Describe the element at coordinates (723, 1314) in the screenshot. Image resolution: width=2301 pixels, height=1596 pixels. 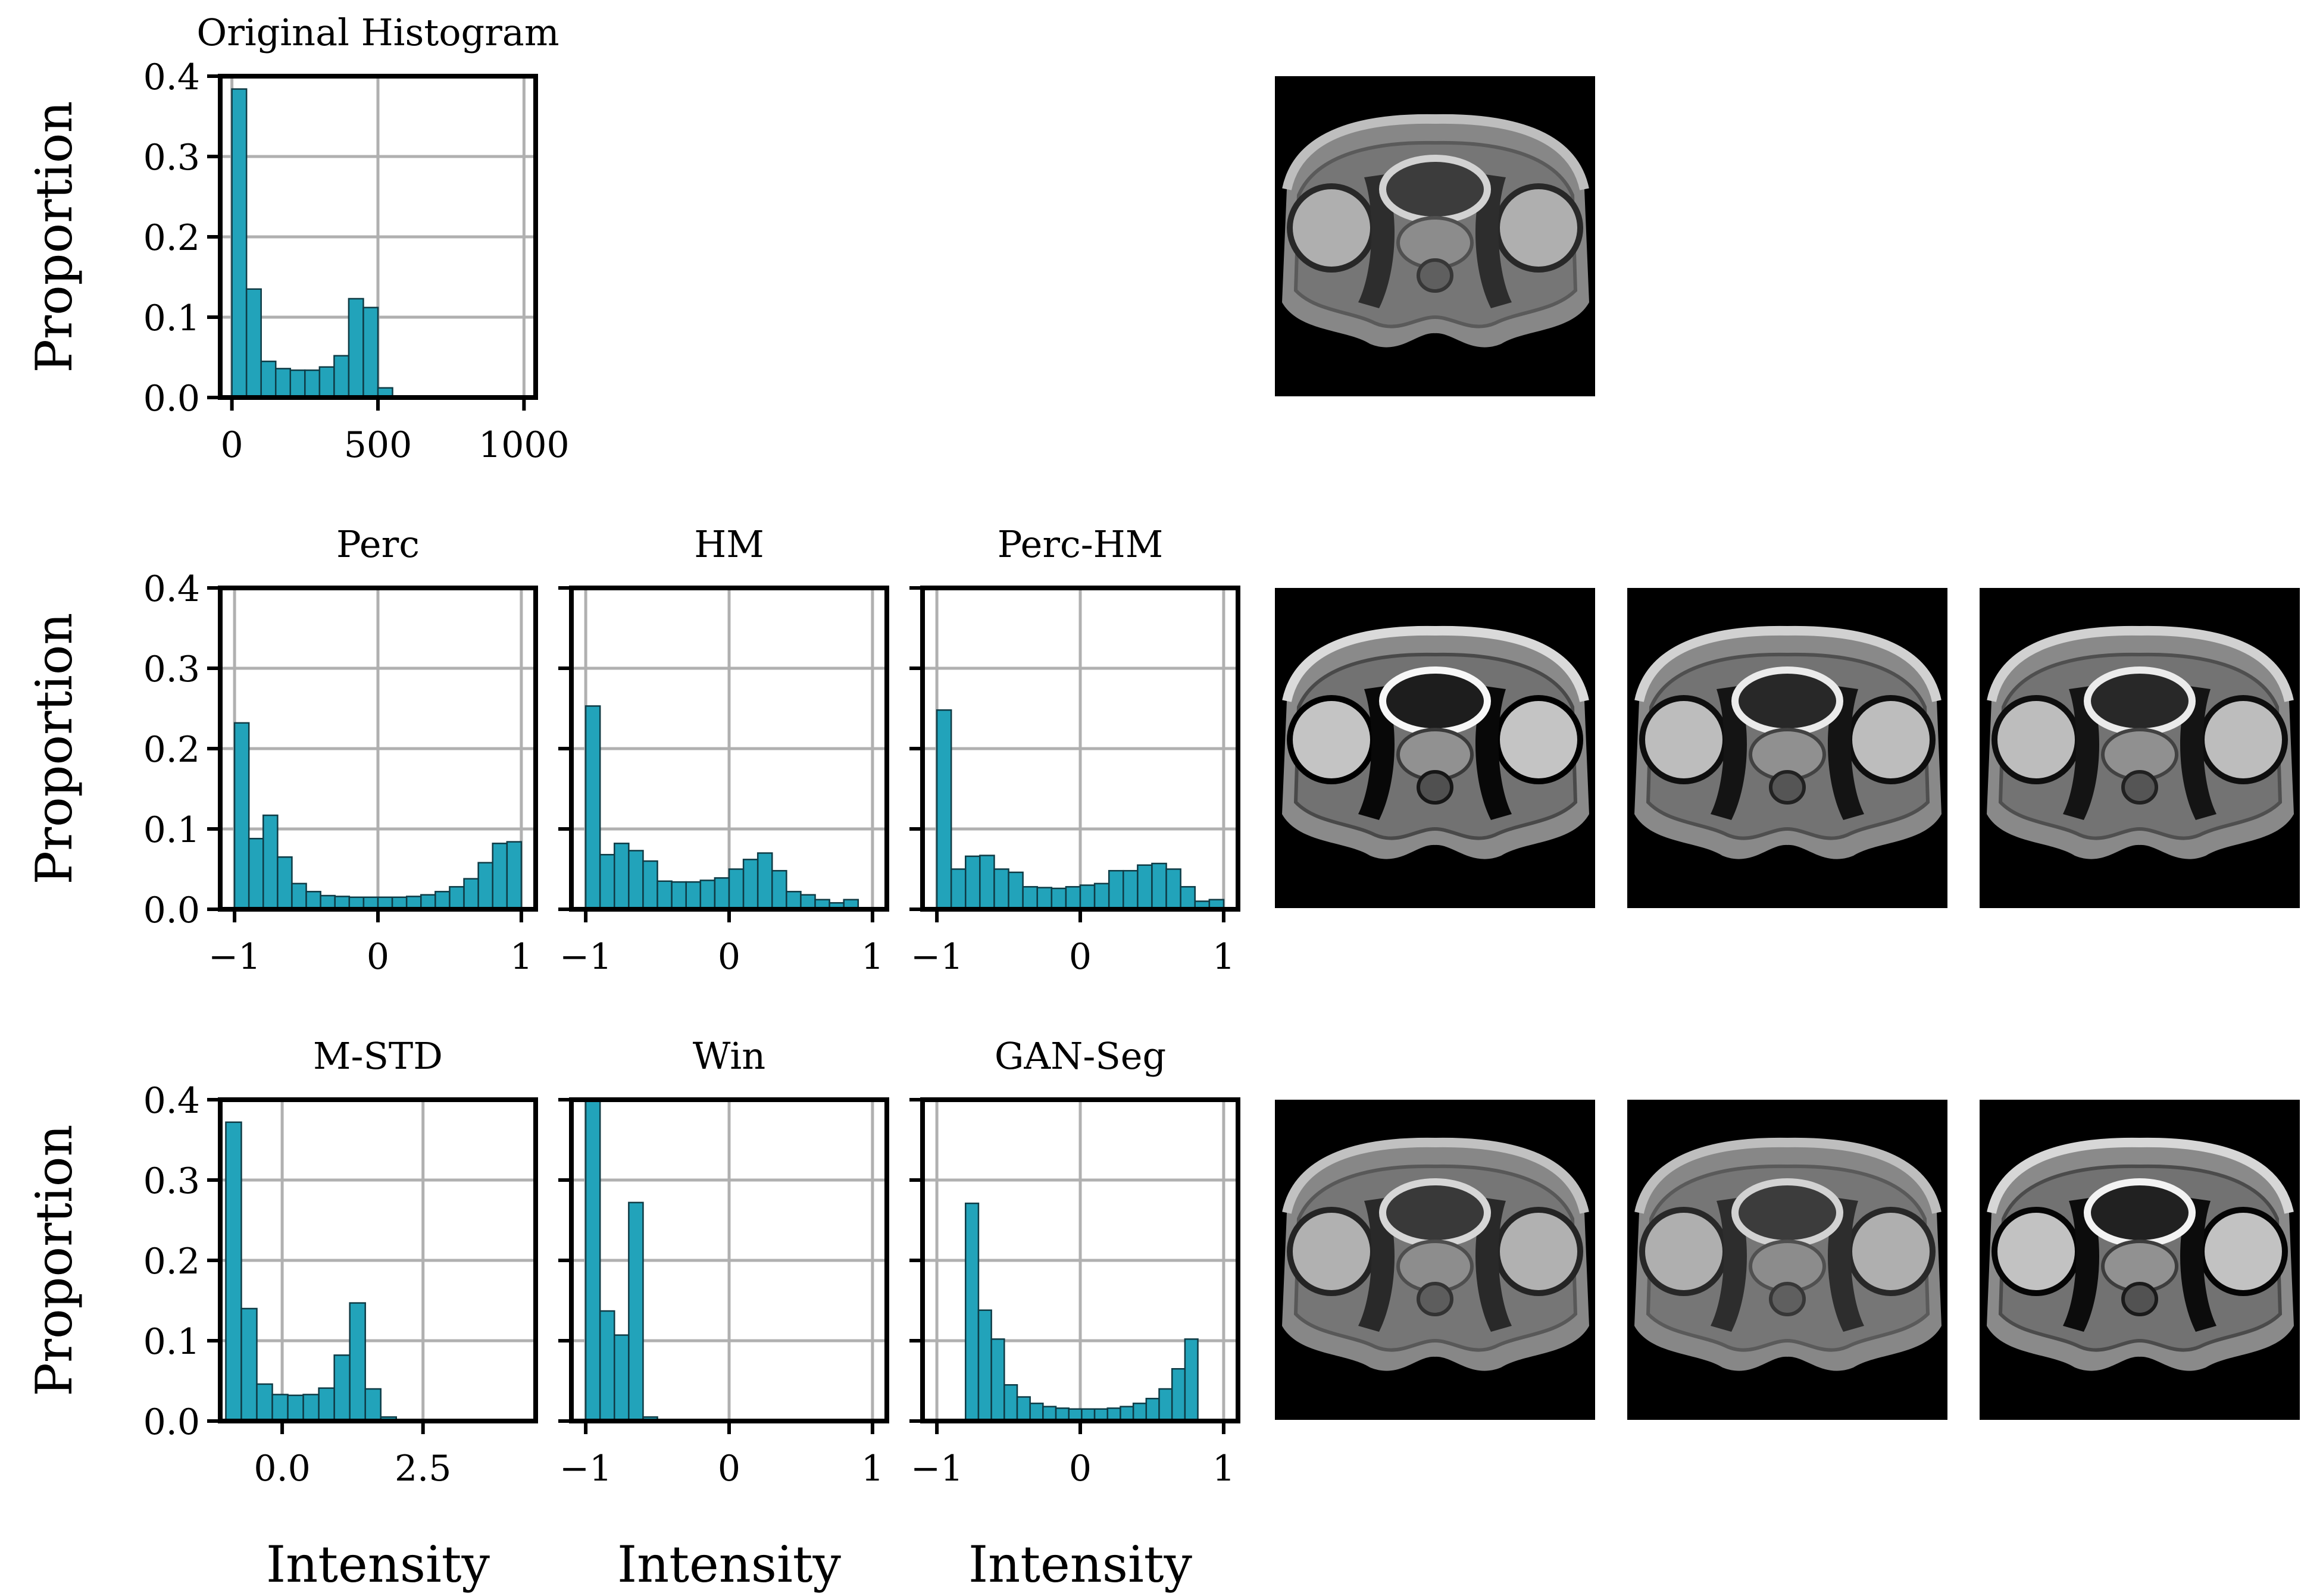
I see `win-histogram-panel: −1 0 1 Win Intensity` at that location.